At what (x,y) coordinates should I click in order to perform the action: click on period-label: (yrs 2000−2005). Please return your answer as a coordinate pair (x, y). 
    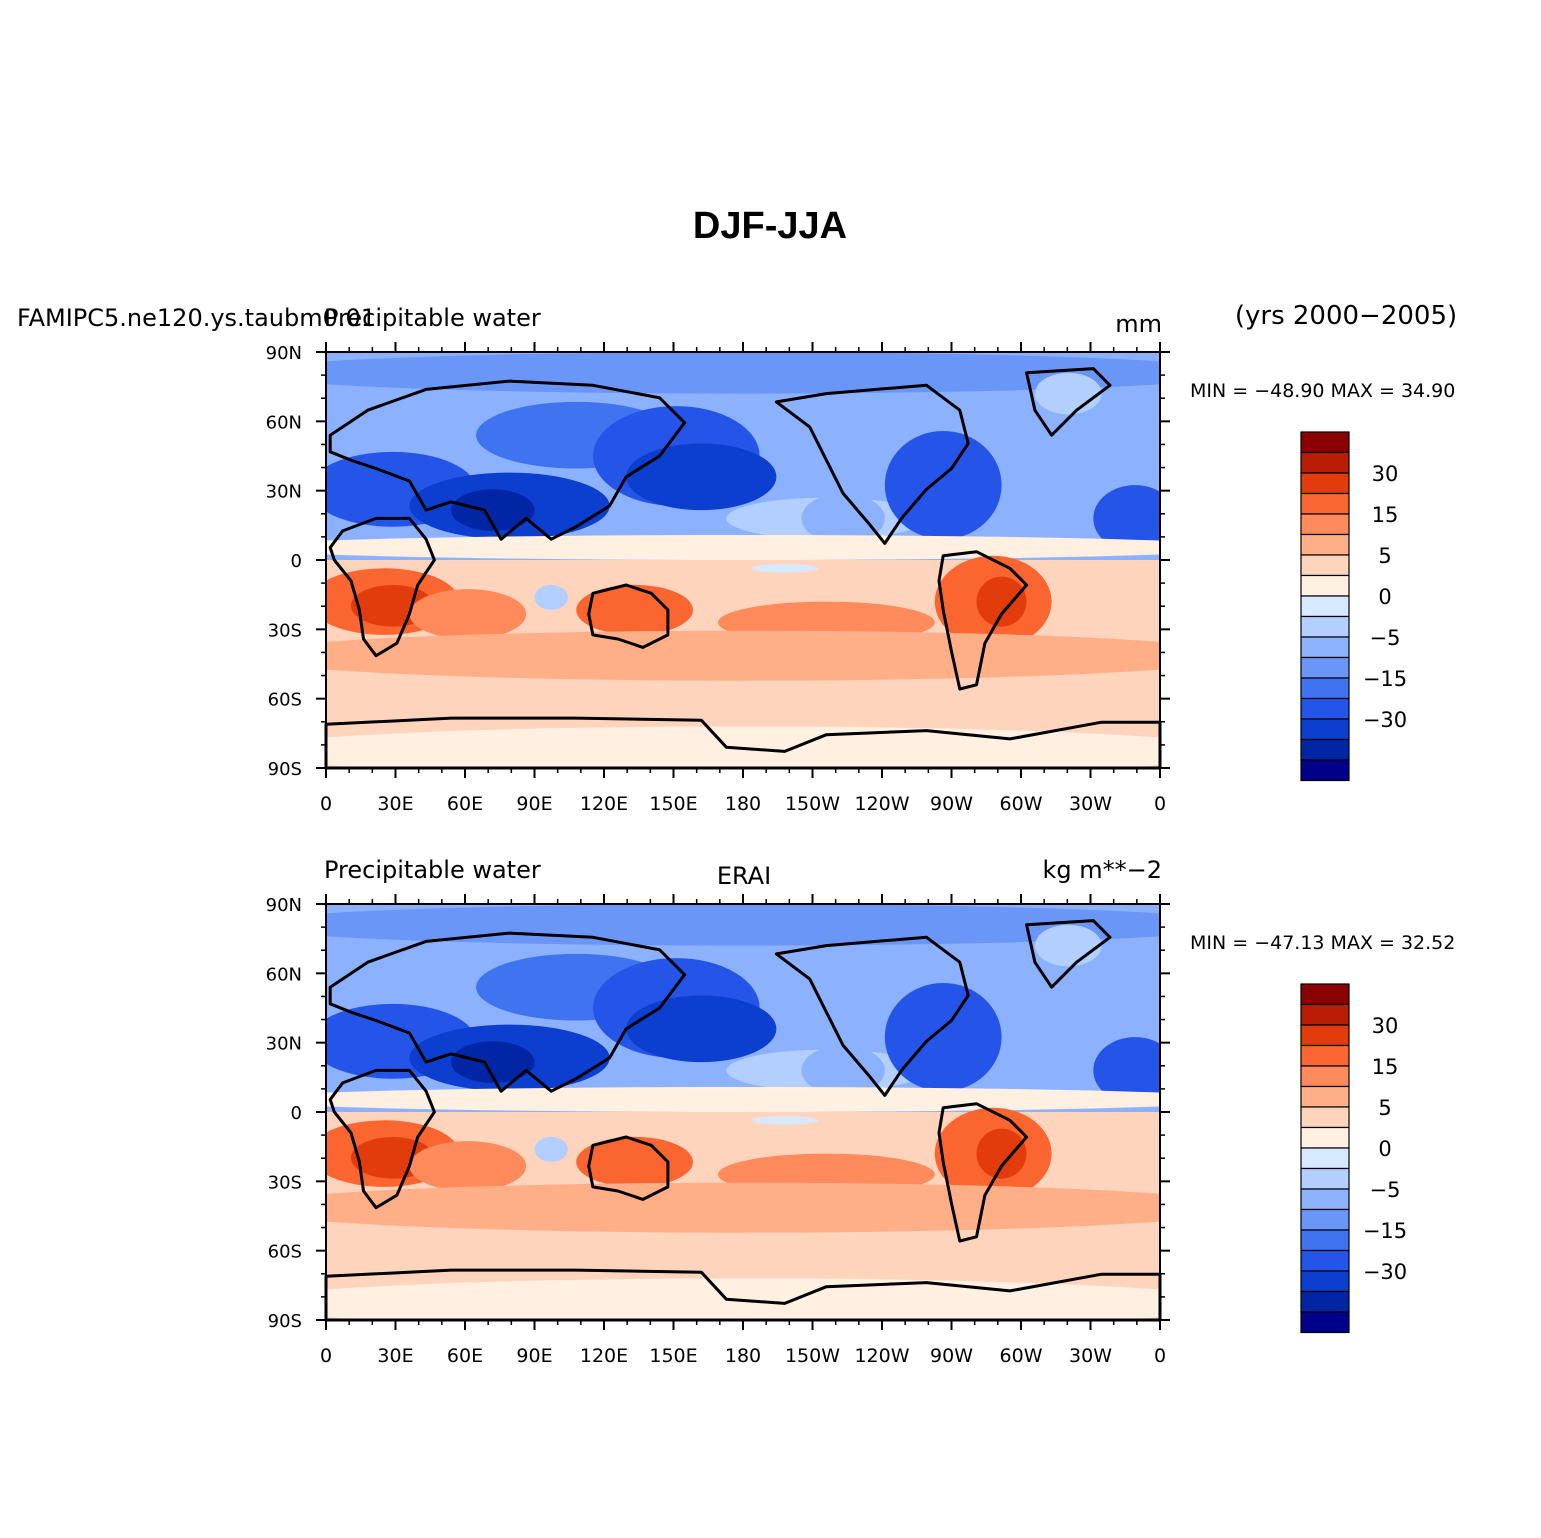
    Looking at the image, I should click on (1346, 316).